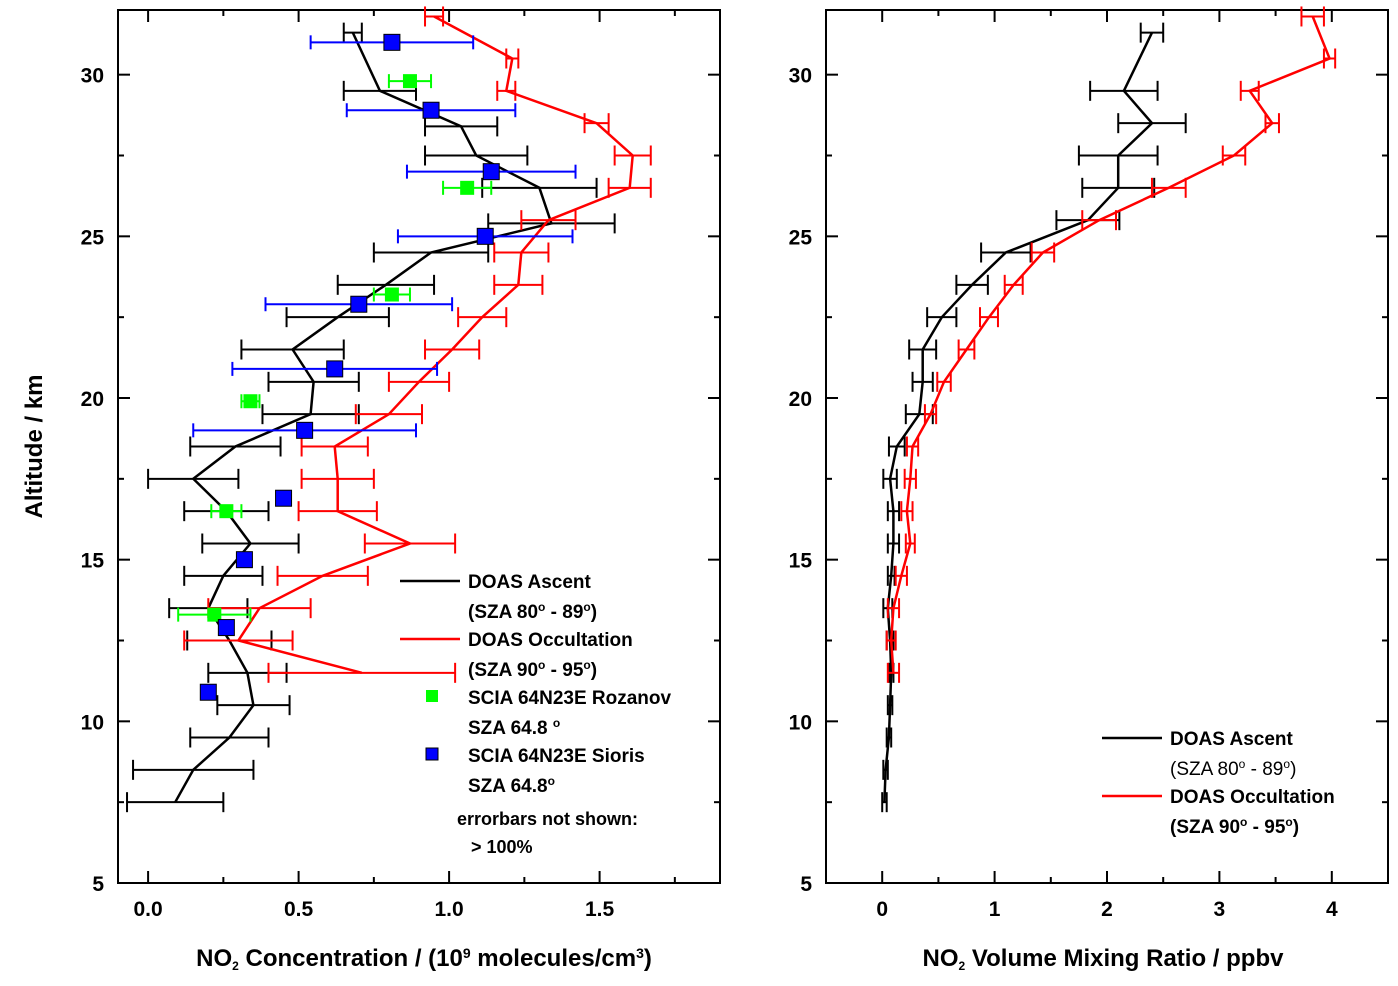 This screenshot has width=1398, height=986. Describe the element at coordinates (1124, 958) in the screenshot. I see `x-axis-label-part: Volume Mixing Ratio / ppbv` at that location.